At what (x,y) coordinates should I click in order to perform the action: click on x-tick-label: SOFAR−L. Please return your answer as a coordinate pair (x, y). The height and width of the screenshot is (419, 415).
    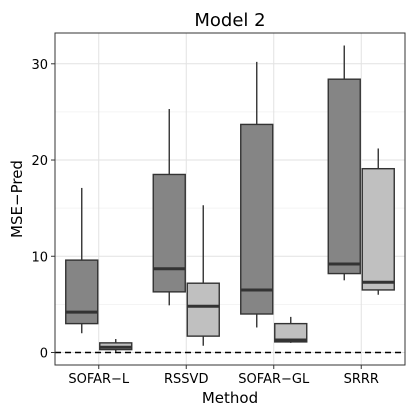
    Looking at the image, I should click on (99, 379).